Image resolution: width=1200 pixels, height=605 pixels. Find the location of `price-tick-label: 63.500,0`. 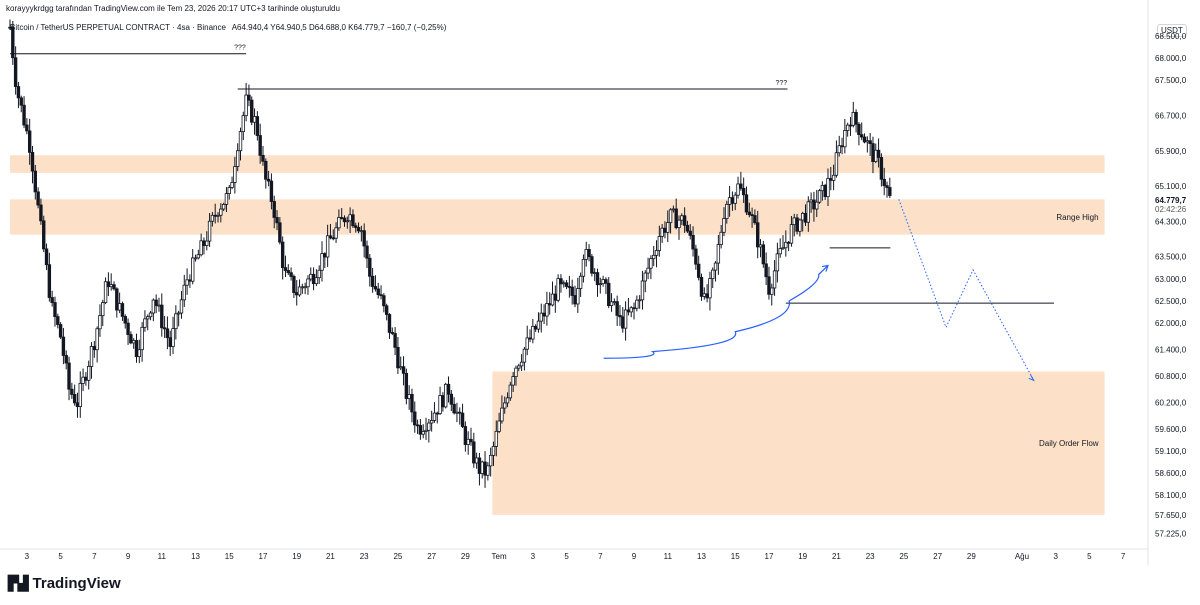

price-tick-label: 63.500,0 is located at coordinates (1171, 257).